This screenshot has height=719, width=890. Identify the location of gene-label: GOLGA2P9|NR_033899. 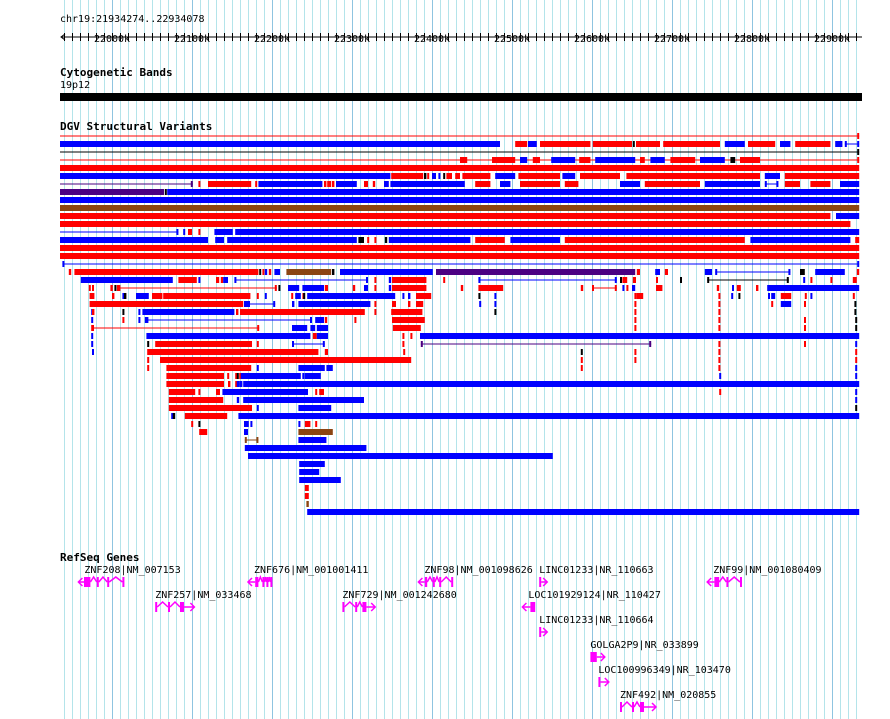
(644, 645).